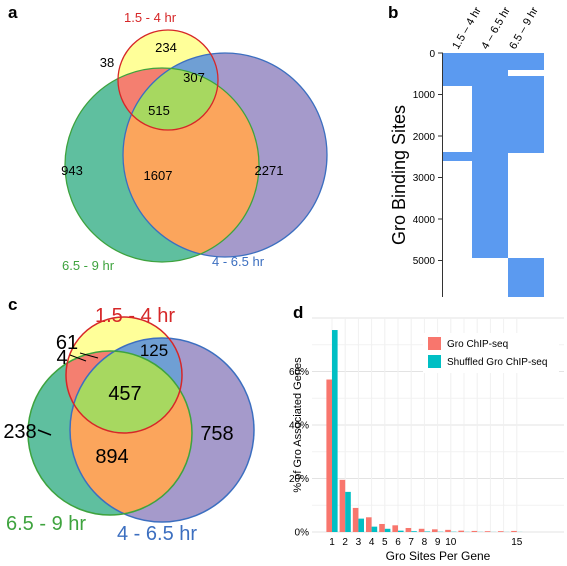  Describe the element at coordinates (159, 110) in the screenshot. I see `venn-a-count-all: 515` at that location.